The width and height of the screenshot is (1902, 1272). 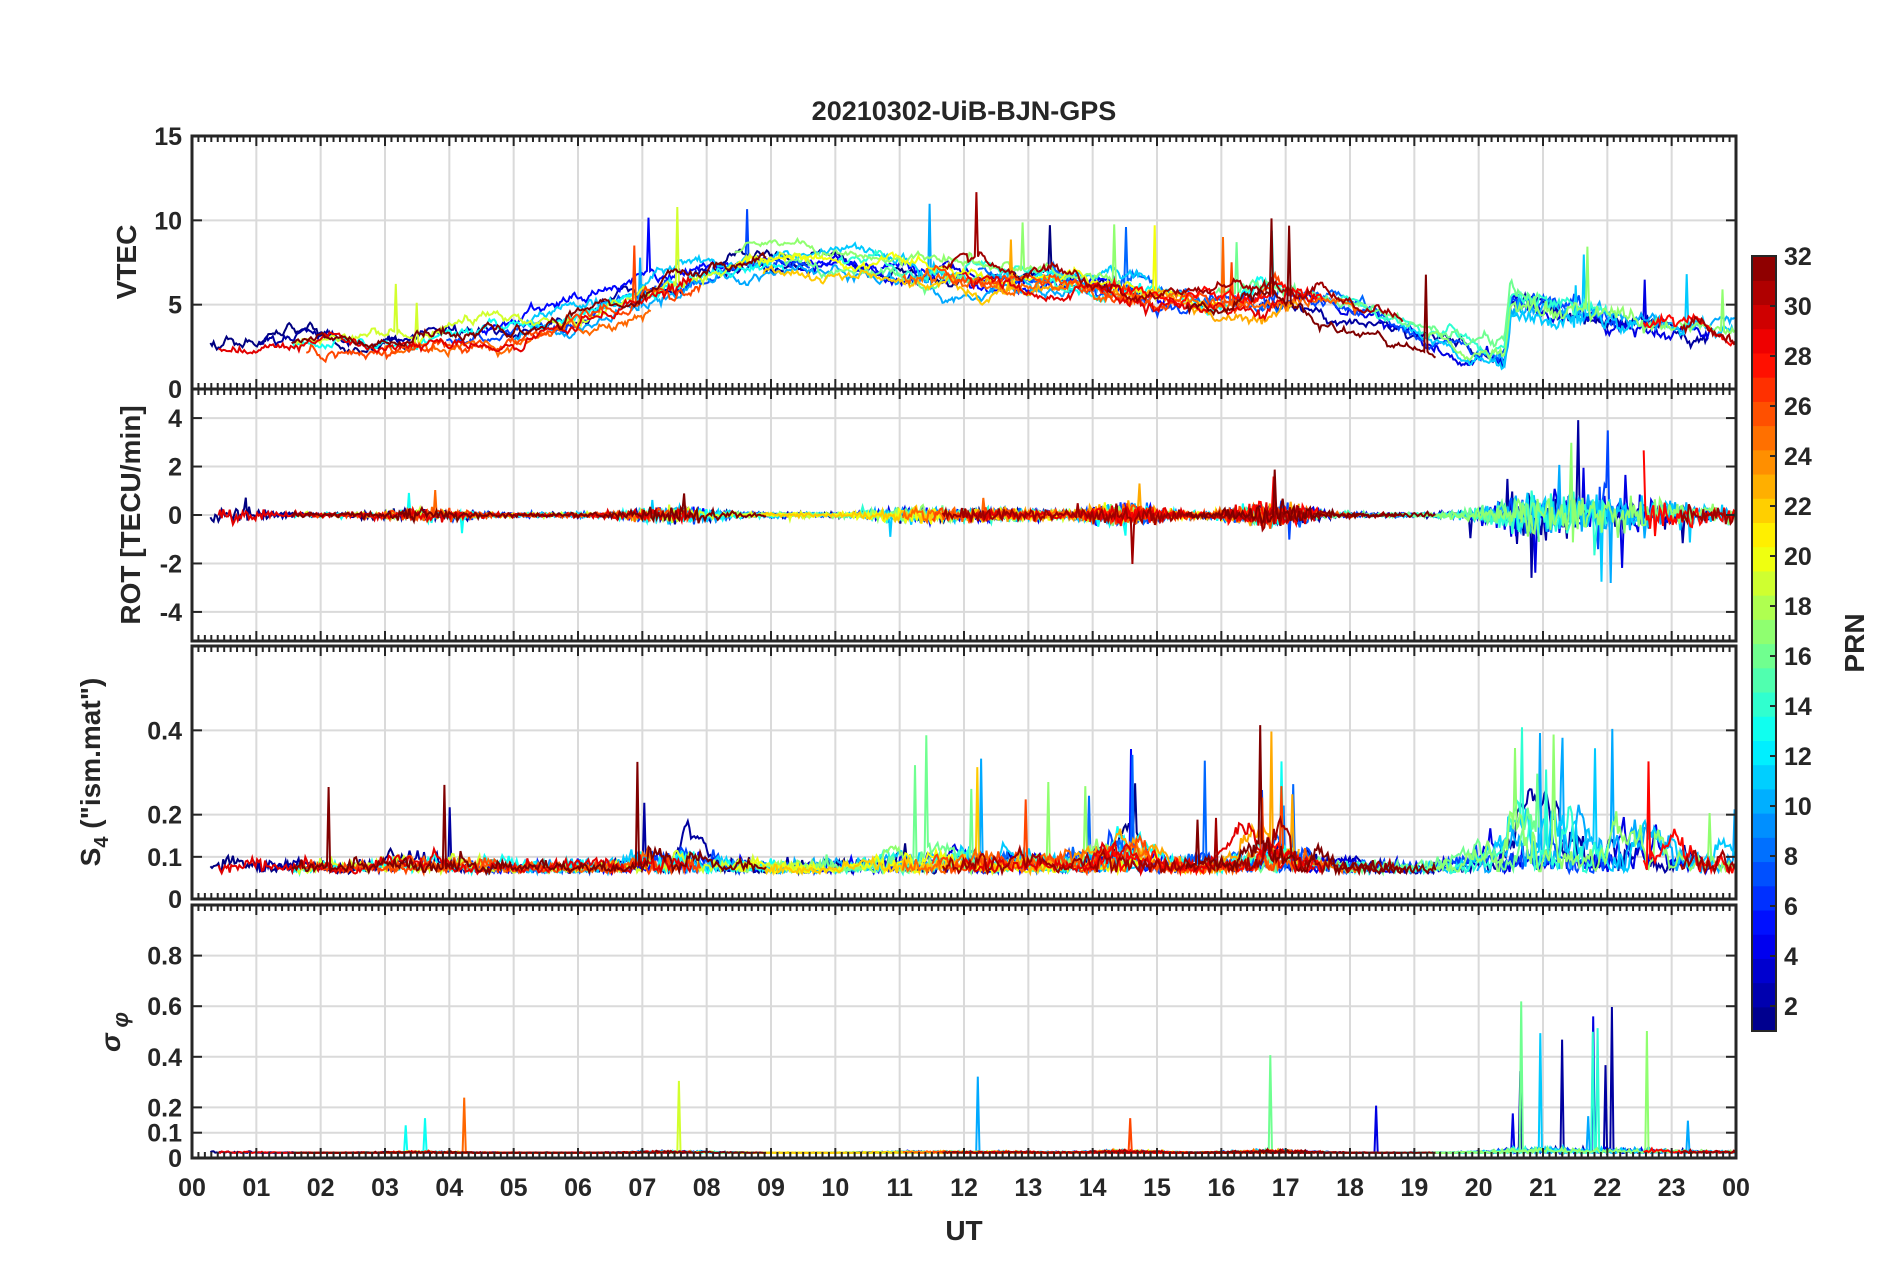 What do you see at coordinates (1798, 407) in the screenshot?
I see `colorbar-tick-label: 26` at bounding box center [1798, 407].